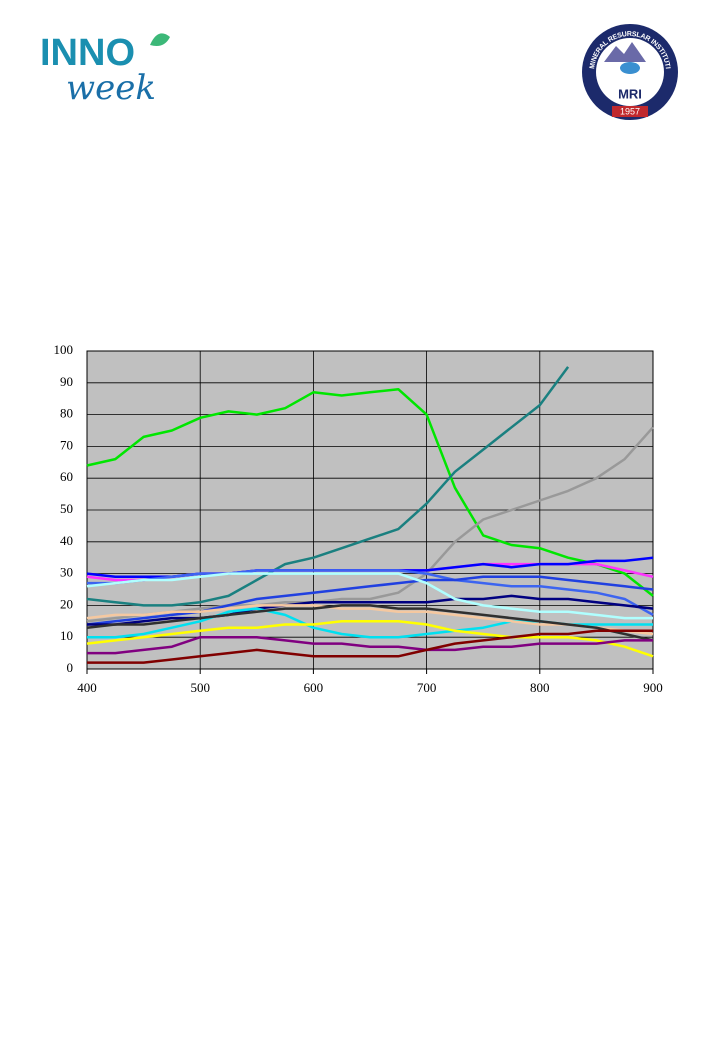 This screenshot has height=1045, width=720. Describe the element at coordinates (66, 635) in the screenshot. I see `y-tick-label: 10` at that location.